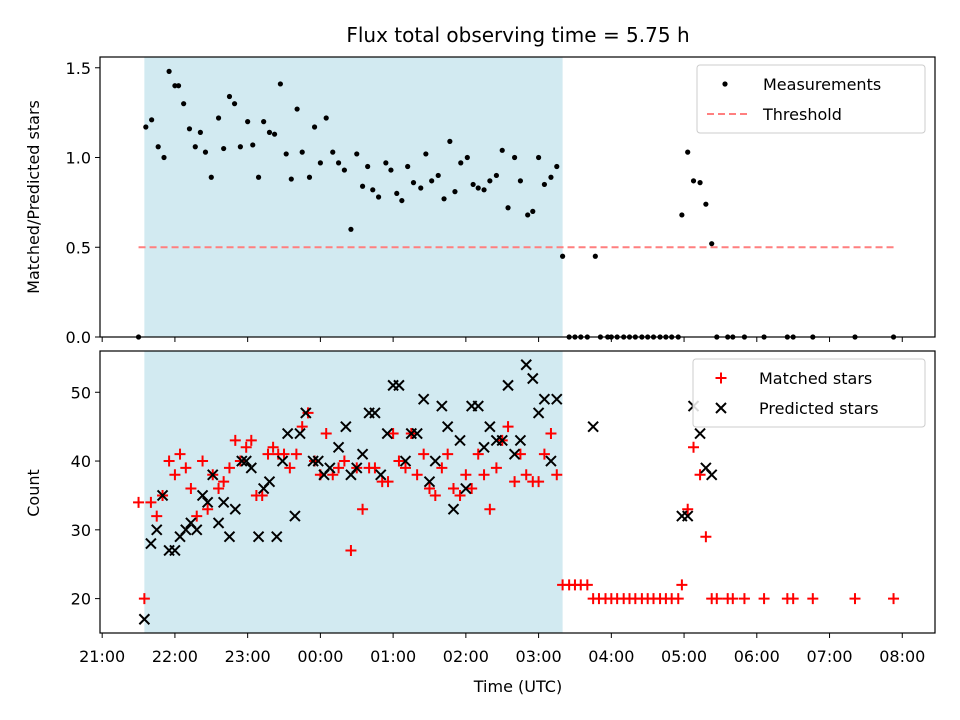 Image resolution: width=960 pixels, height=720 pixels. I want to click on x-tick-label: 08:00, so click(902, 656).